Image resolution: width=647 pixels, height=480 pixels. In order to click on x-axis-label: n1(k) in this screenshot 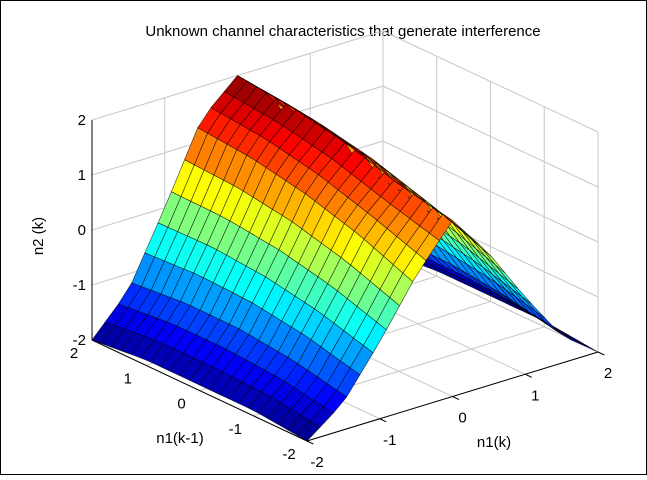, I will do `click(494, 442)`.